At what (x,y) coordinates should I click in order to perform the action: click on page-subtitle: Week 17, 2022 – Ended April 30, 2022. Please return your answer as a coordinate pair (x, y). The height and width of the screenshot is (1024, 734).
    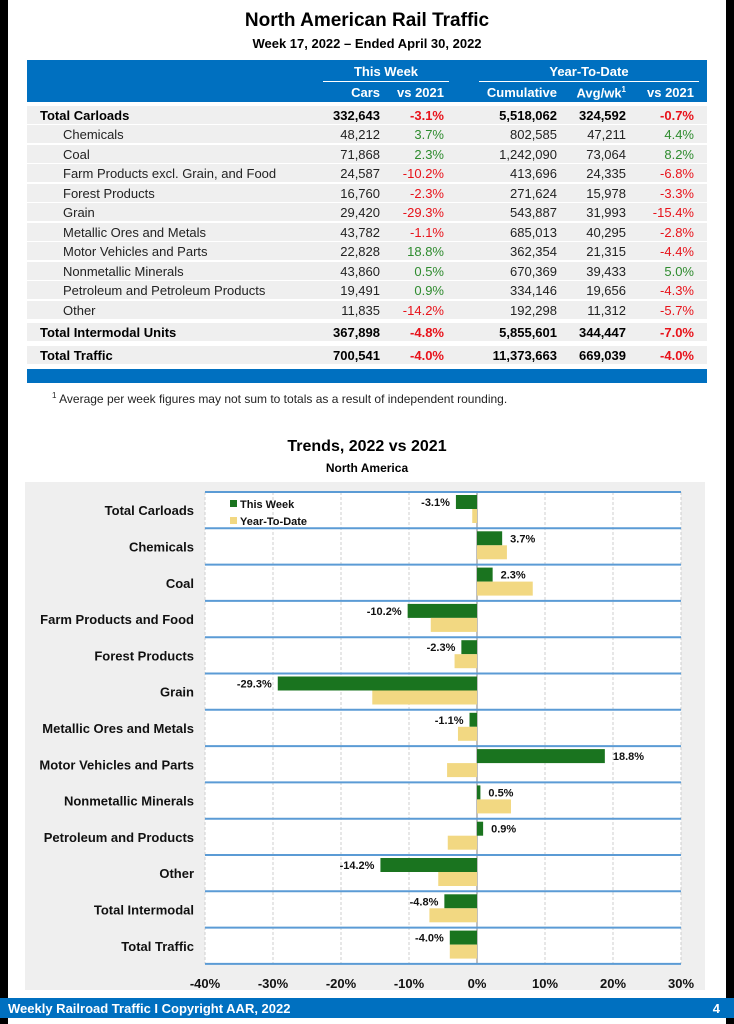
    Looking at the image, I should click on (367, 43).